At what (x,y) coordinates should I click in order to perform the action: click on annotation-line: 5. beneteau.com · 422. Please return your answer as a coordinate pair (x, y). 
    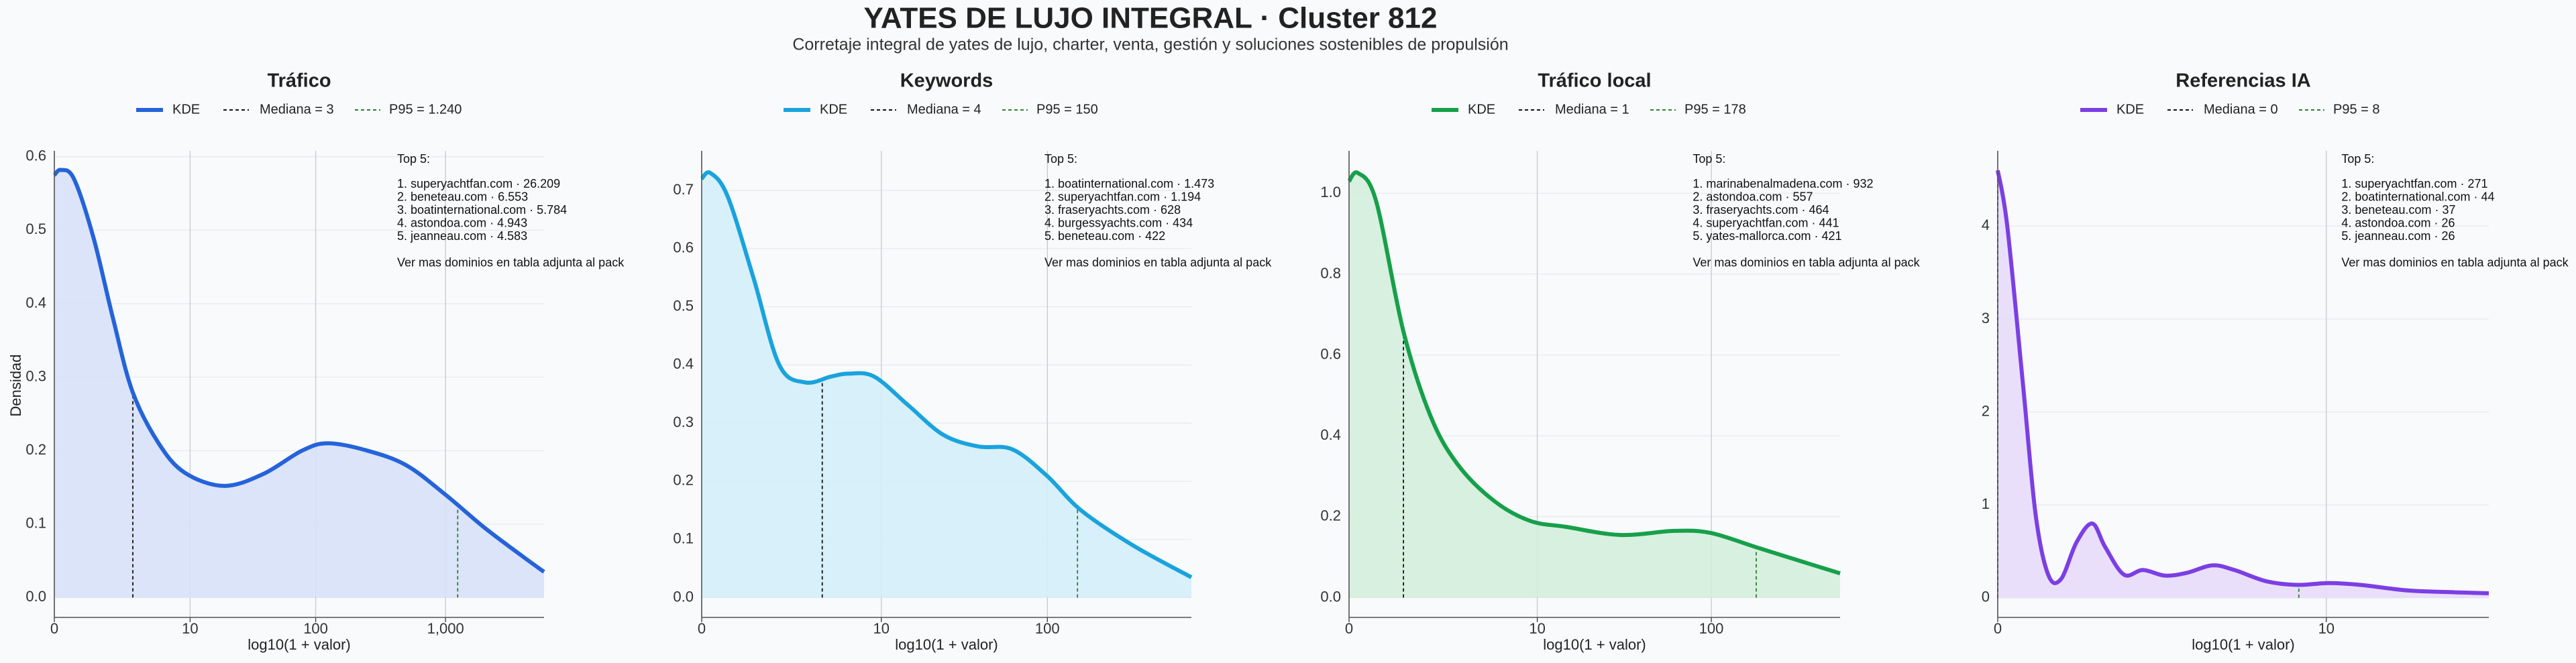
    Looking at the image, I should click on (1104, 236).